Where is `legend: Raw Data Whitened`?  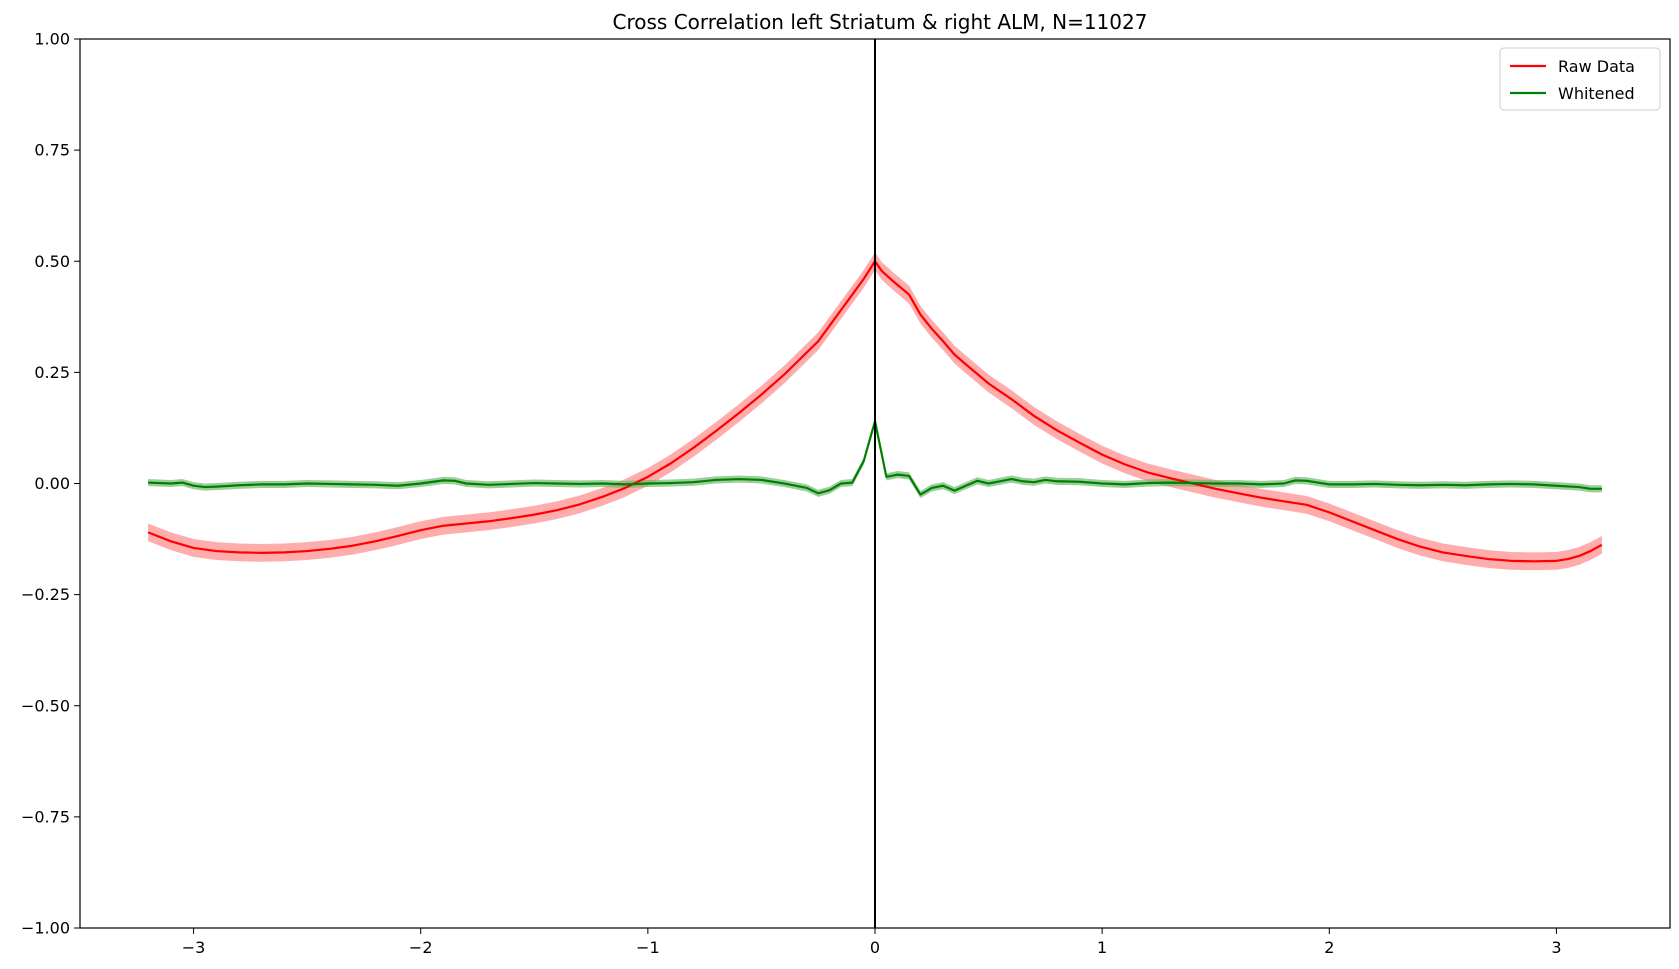
legend: Raw Data Whitened is located at coordinates (1580, 79).